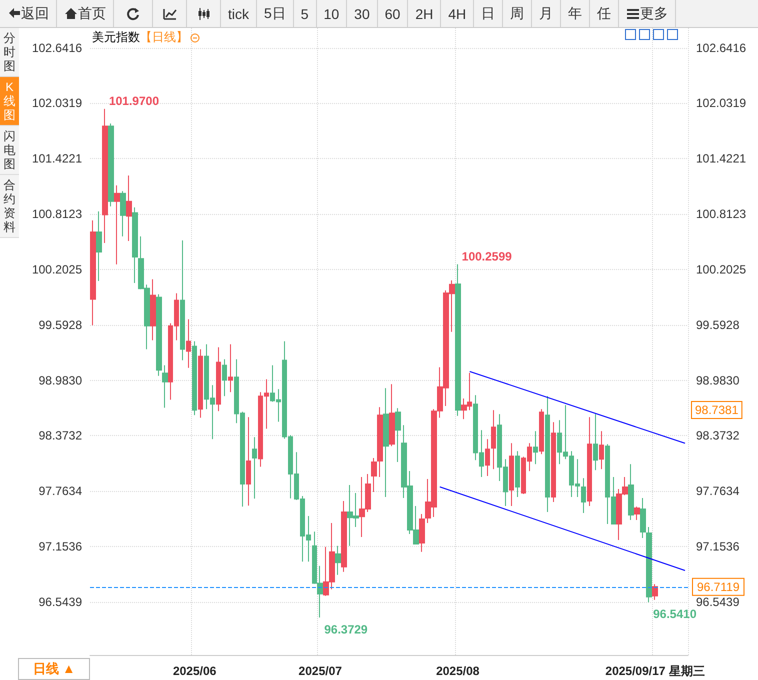 This screenshot has height=680, width=758. What do you see at coordinates (718, 587) in the screenshot?
I see `ref-line-label: 96.7119` at bounding box center [718, 587].